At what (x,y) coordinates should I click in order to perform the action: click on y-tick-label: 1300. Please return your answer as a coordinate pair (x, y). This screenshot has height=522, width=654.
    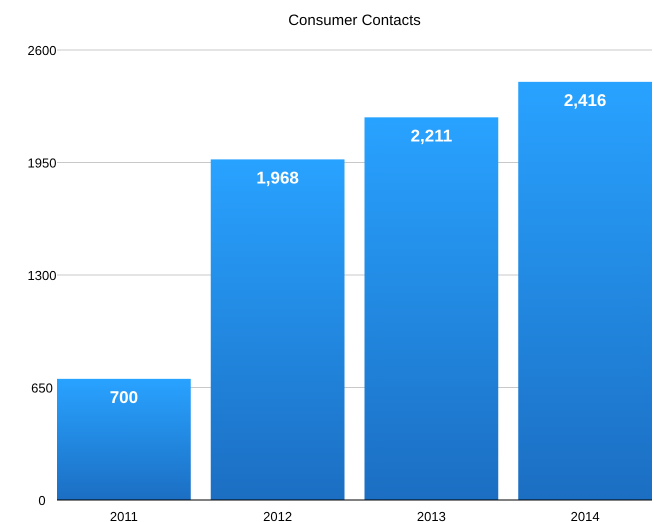
    Looking at the image, I should click on (42, 275).